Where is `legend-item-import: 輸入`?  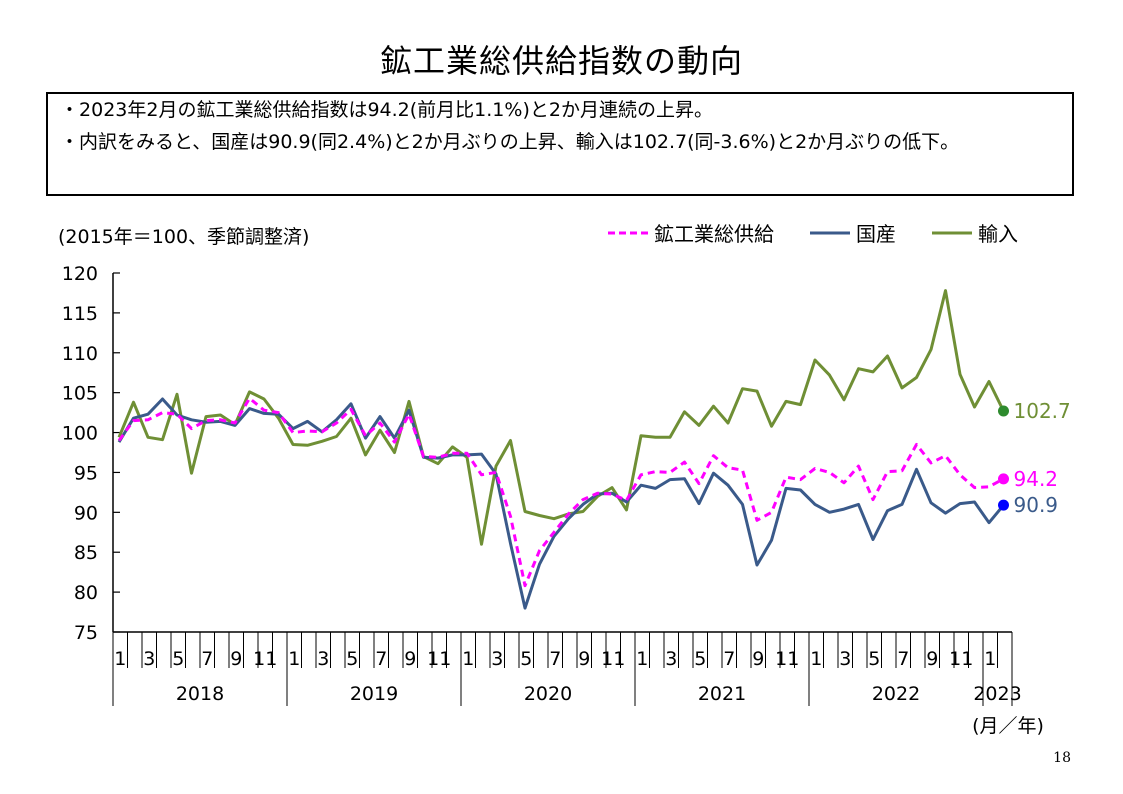
legend-item-import: 輸入 is located at coordinates (975, 232).